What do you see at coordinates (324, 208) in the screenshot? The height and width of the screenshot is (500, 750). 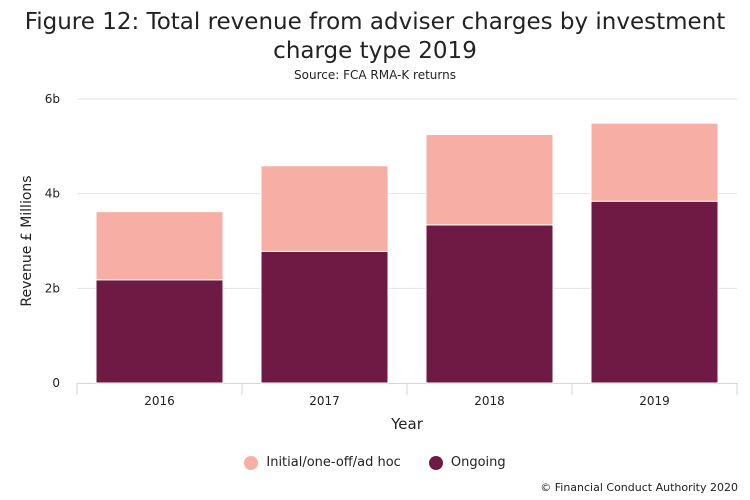 I see `bar-initial-2017` at bounding box center [324, 208].